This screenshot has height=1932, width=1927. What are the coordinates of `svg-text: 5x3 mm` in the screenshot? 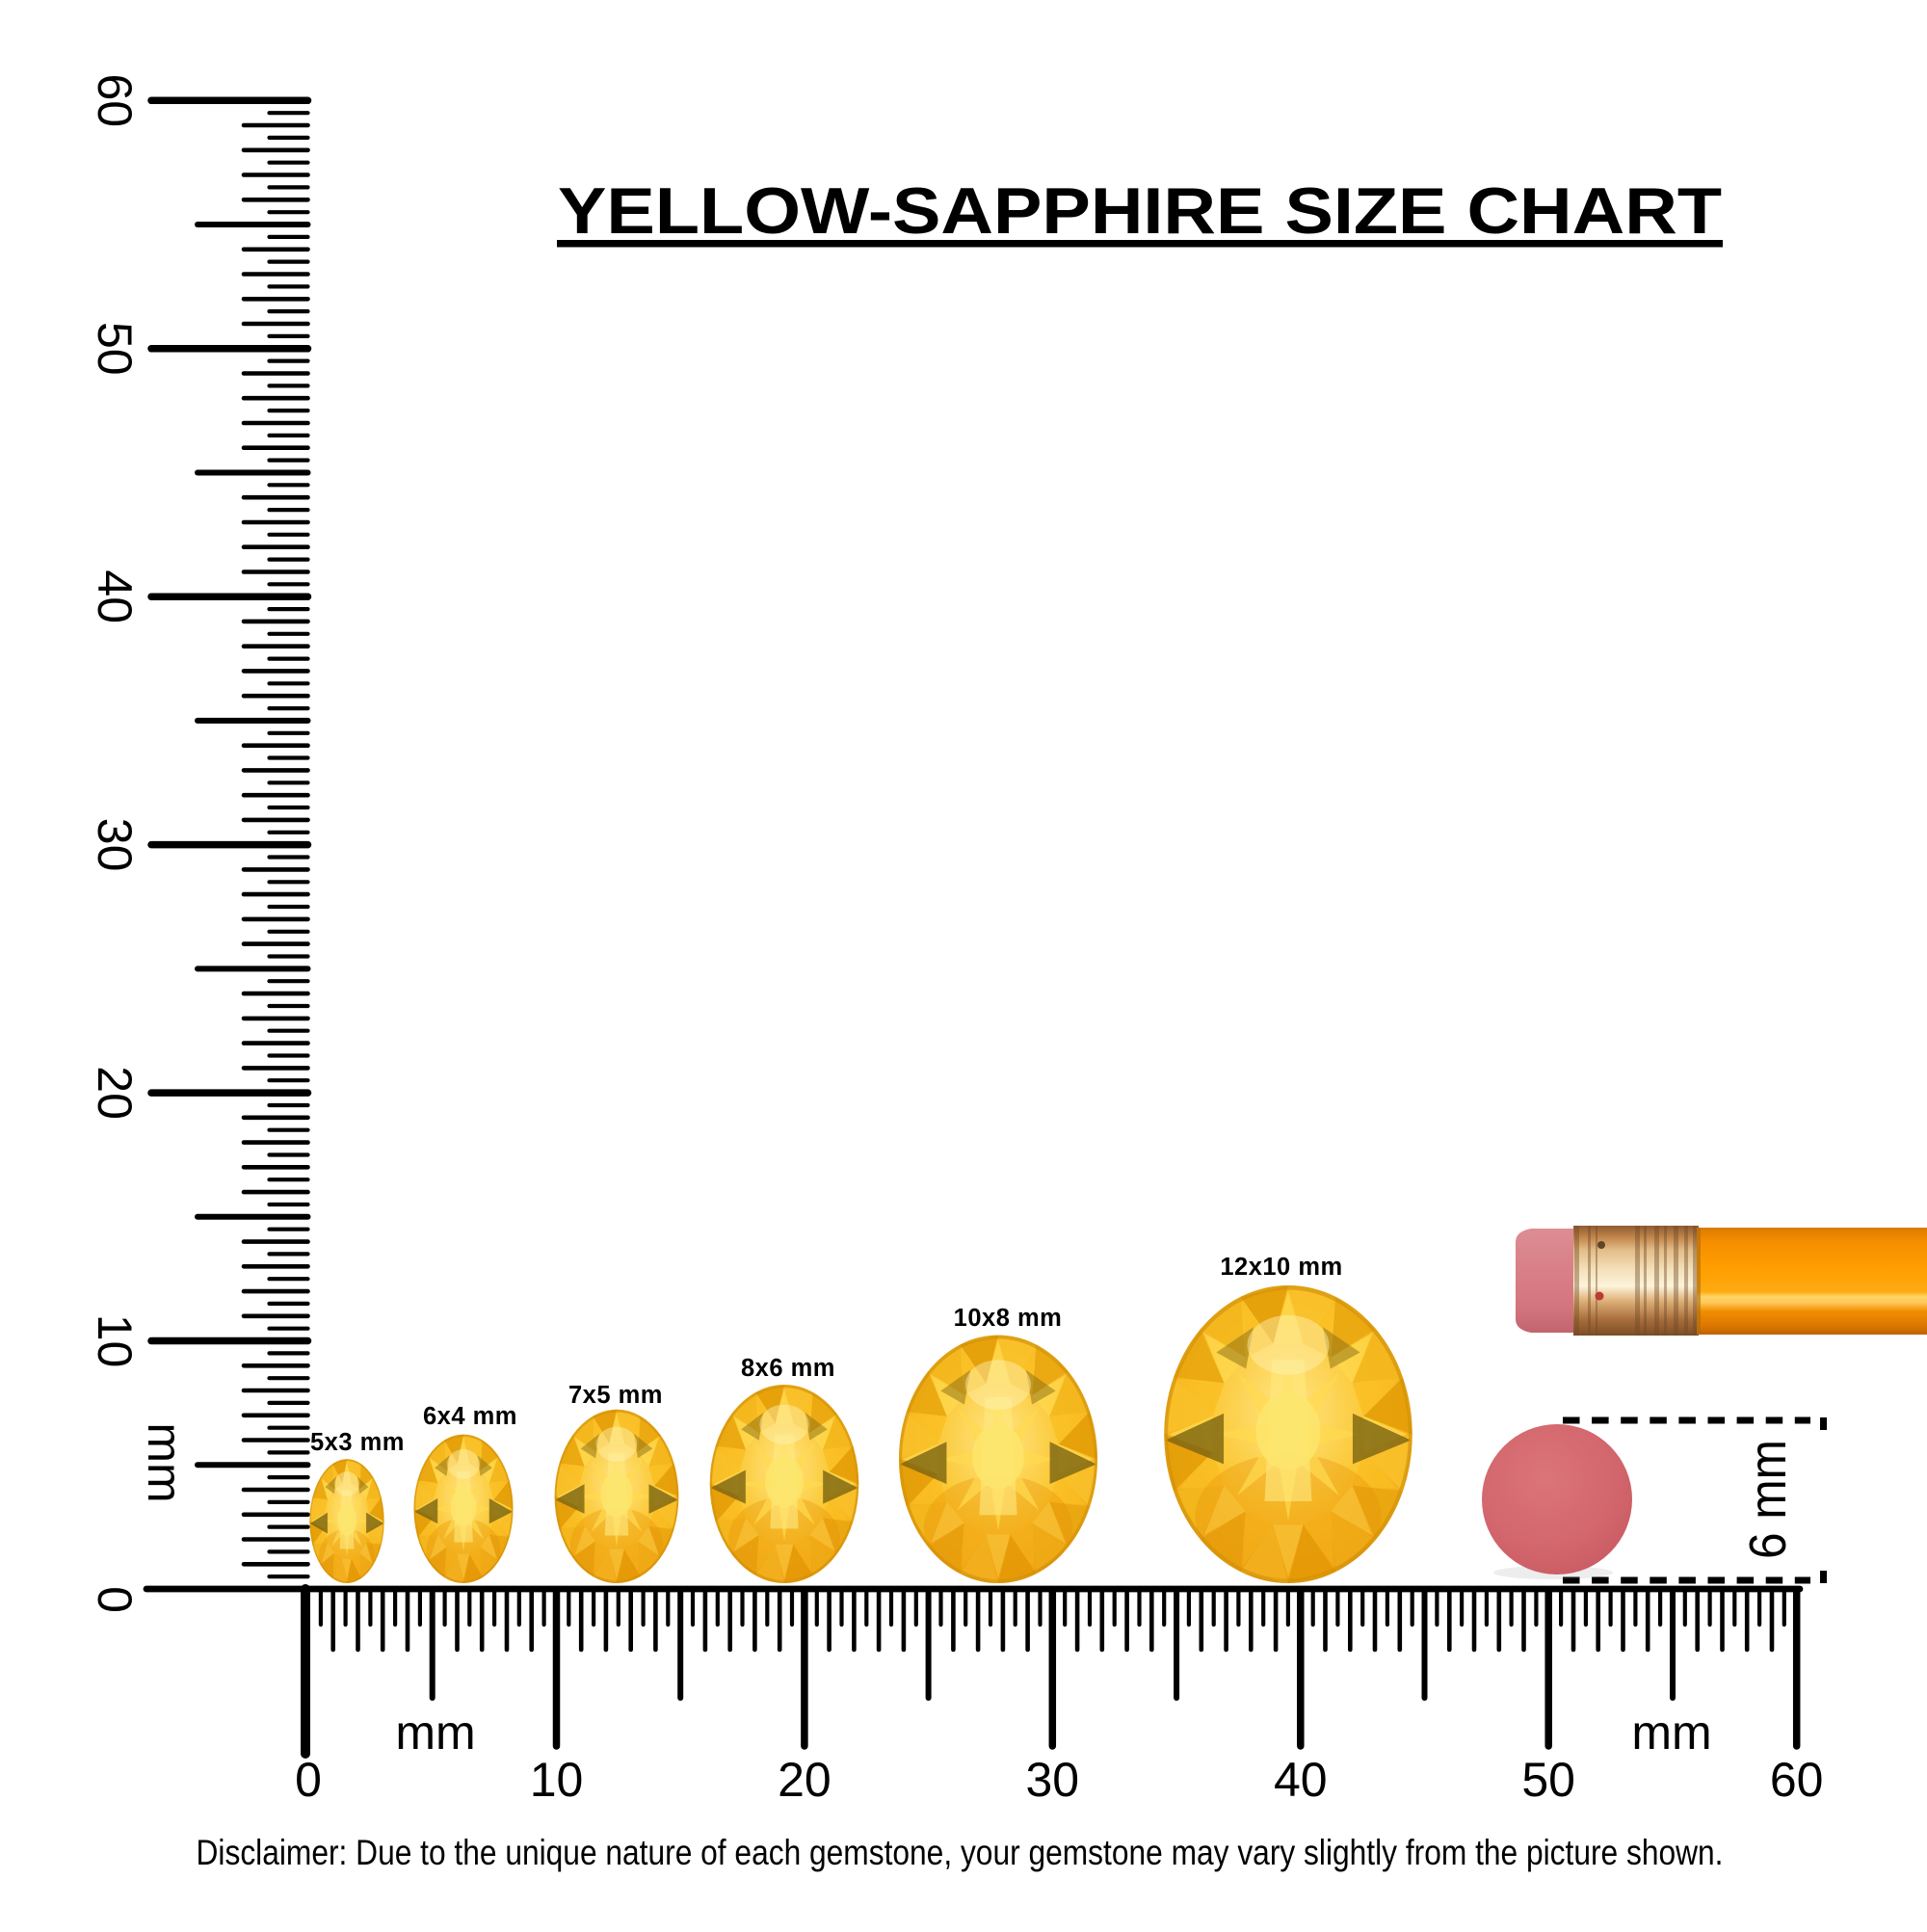 It's located at (357, 1442).